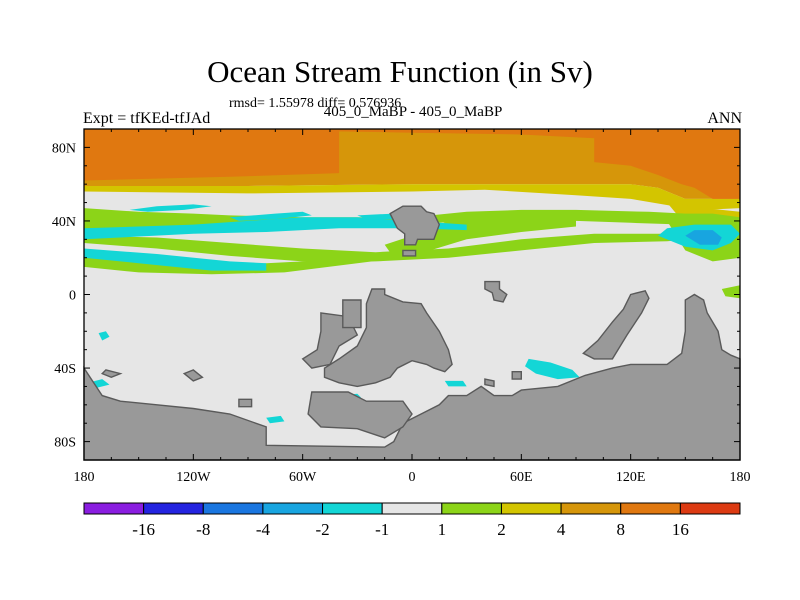 The height and width of the screenshot is (600, 800). Describe the element at coordinates (315, 103) in the screenshot. I see `stats-label: rmsd= 1.55978 diff= 0.576936` at that location.